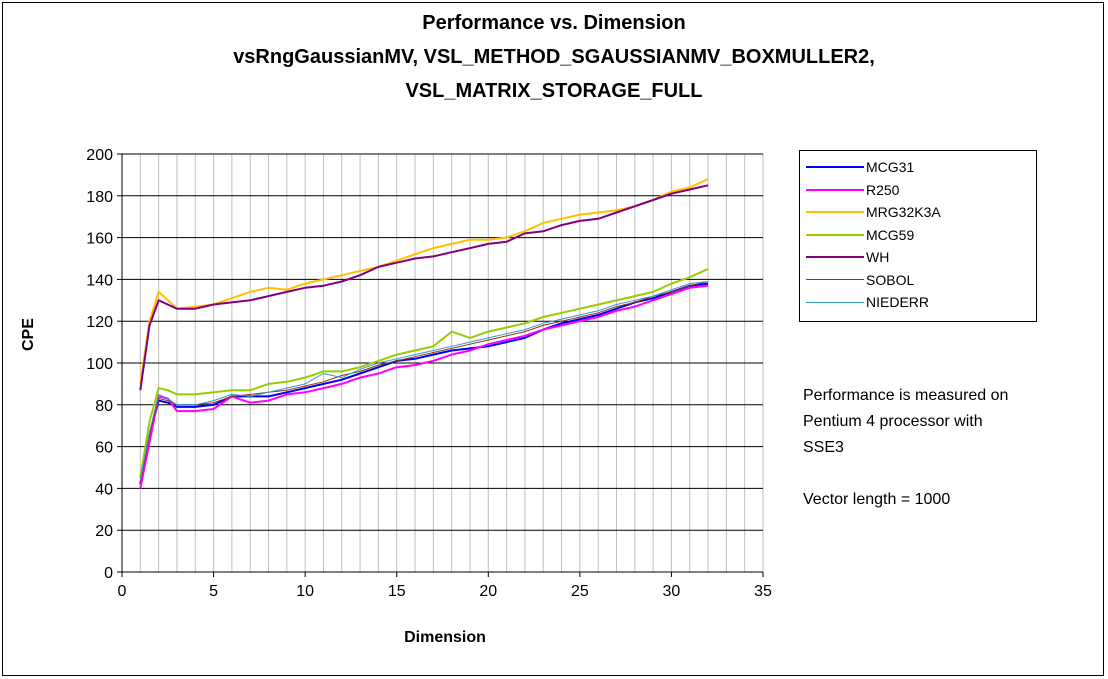 The width and height of the screenshot is (1108, 679). Describe the element at coordinates (99, 322) in the screenshot. I see `y-tick-label: 120` at that location.